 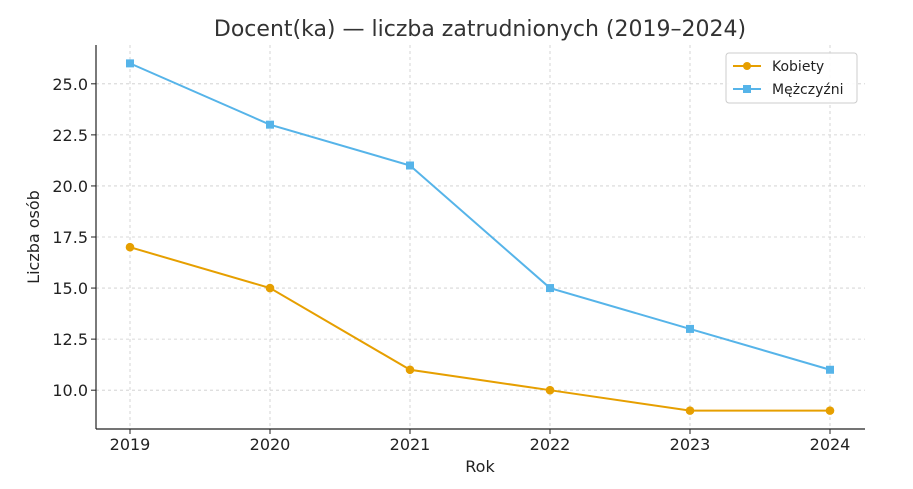 What do you see at coordinates (270, 444) in the screenshot?
I see `x-tick-label: 2020` at bounding box center [270, 444].